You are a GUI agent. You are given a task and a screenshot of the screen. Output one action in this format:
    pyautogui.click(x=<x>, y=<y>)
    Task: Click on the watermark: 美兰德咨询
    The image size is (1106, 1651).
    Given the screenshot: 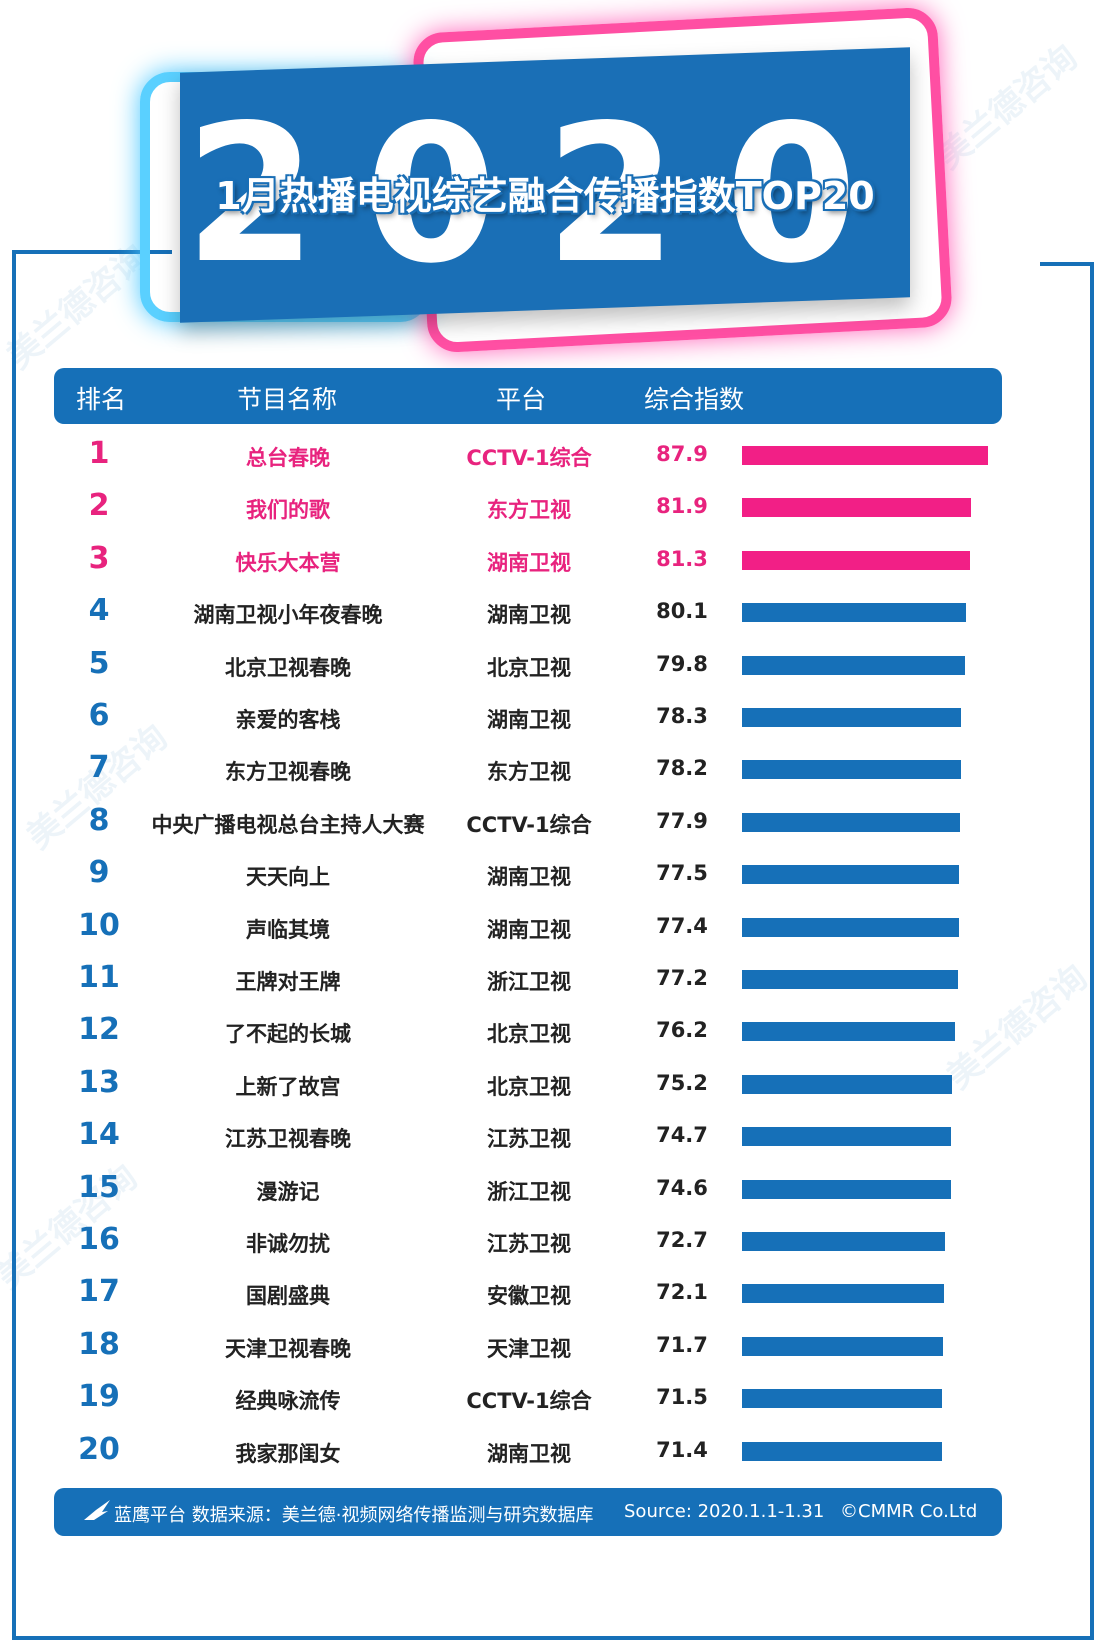 What is the action you would take?
    pyautogui.click(x=1007, y=107)
    